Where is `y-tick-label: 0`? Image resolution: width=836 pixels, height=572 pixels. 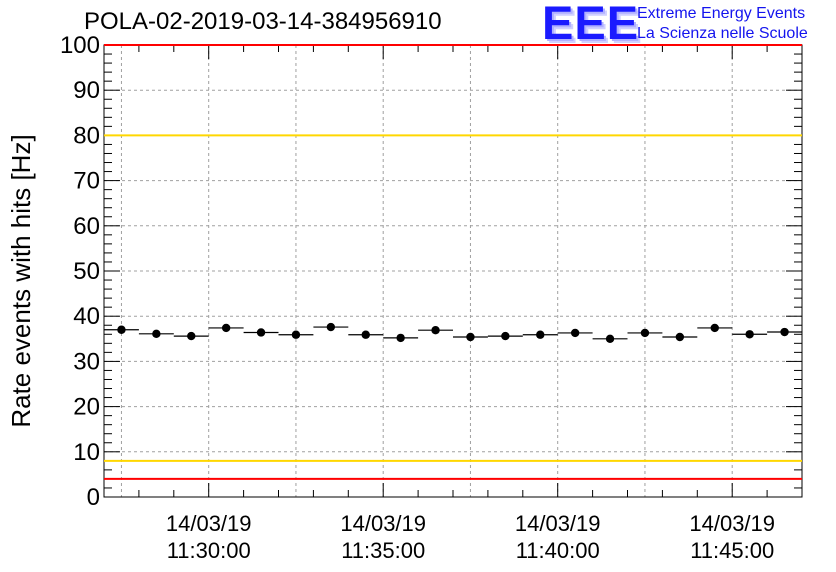 y-tick-label: 0 is located at coordinates (93, 497).